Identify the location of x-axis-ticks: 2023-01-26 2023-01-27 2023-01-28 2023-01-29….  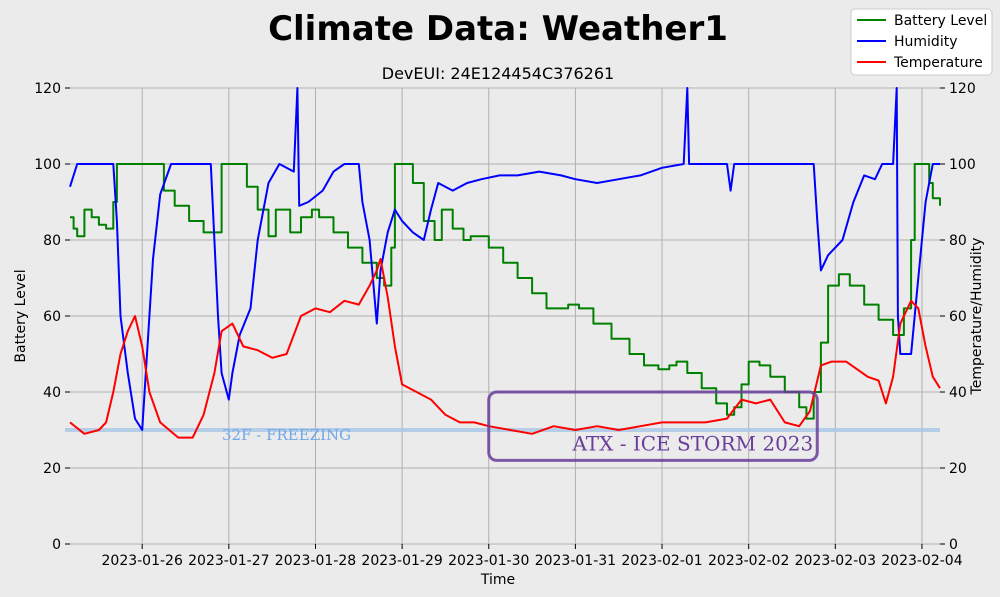
(532, 556).